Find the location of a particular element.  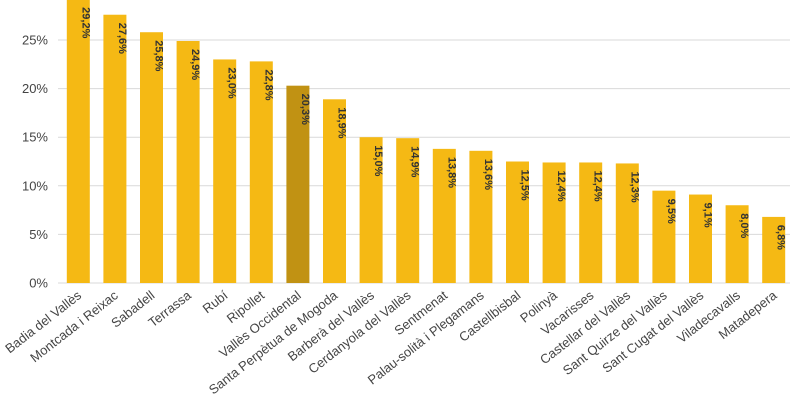

y-tick-label: 10% is located at coordinates (35, 185).